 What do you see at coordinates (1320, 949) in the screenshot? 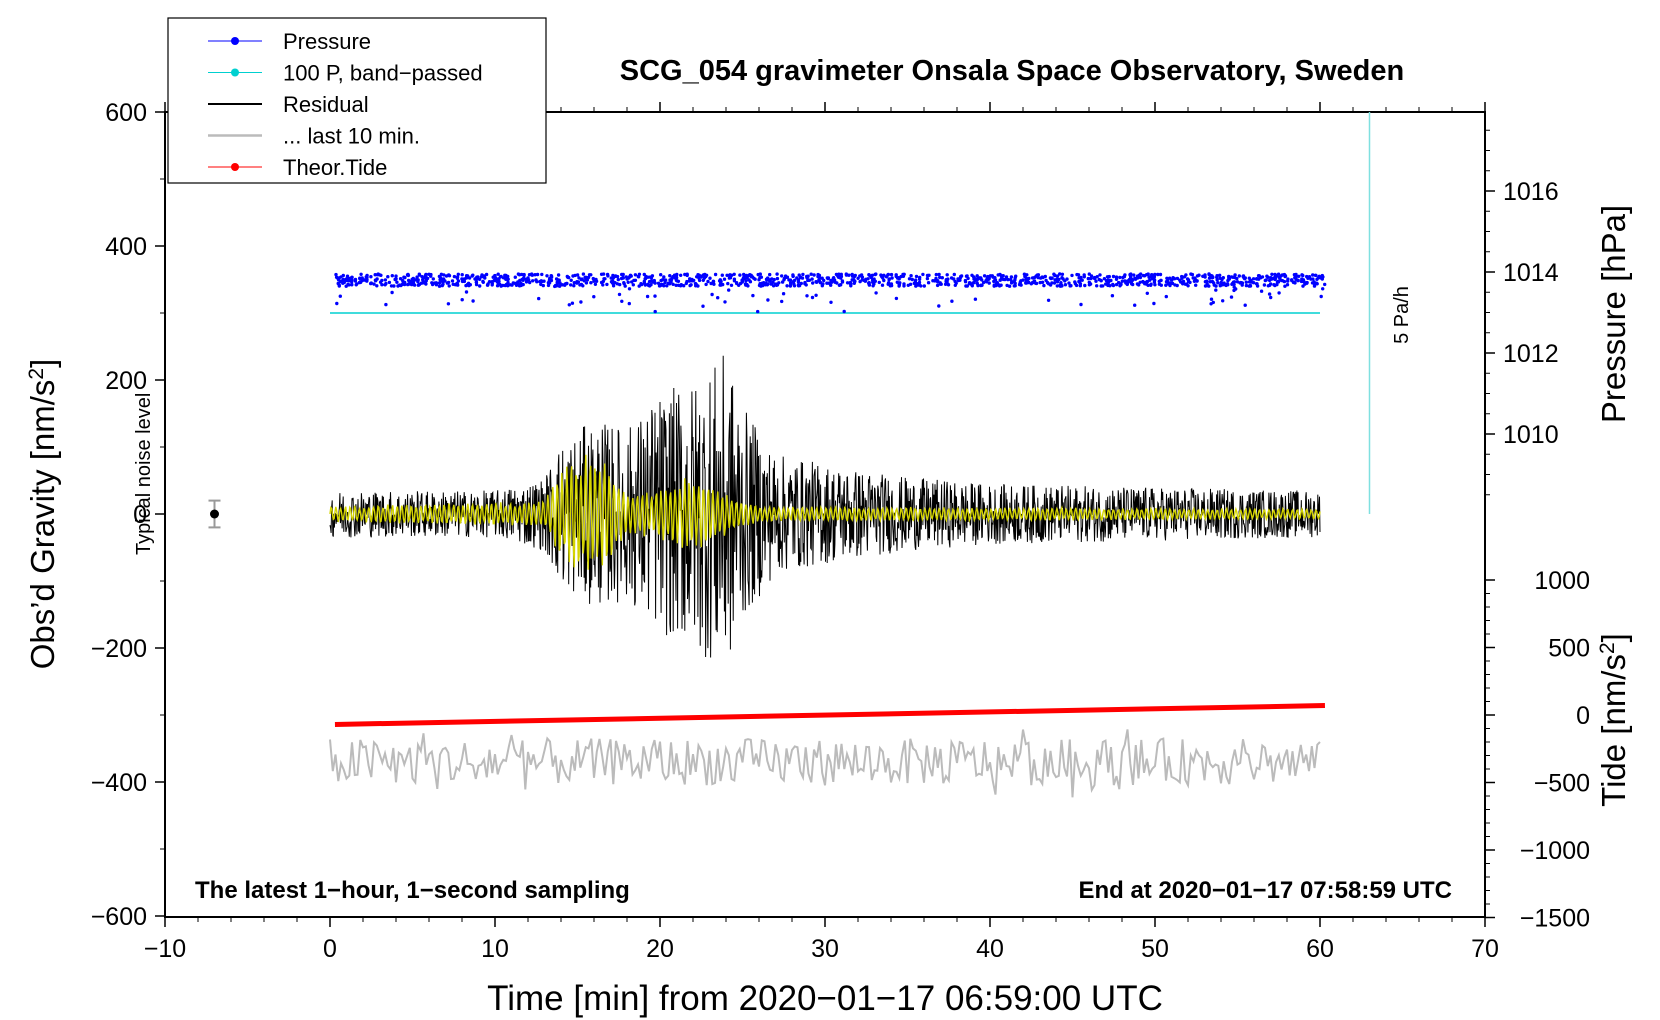
I see `x-tick-label: 60` at bounding box center [1320, 949].